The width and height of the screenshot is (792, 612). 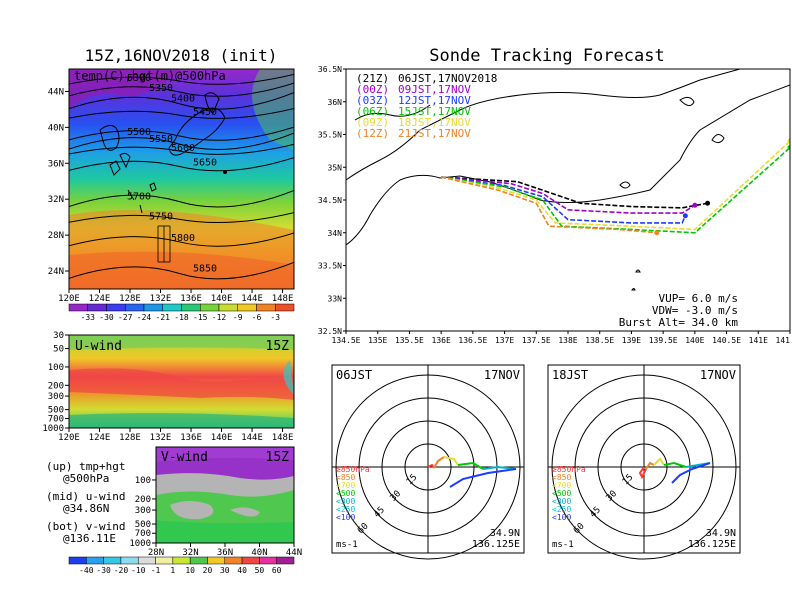 I want to click on y-tick-label: 24N, so click(x=56, y=272).